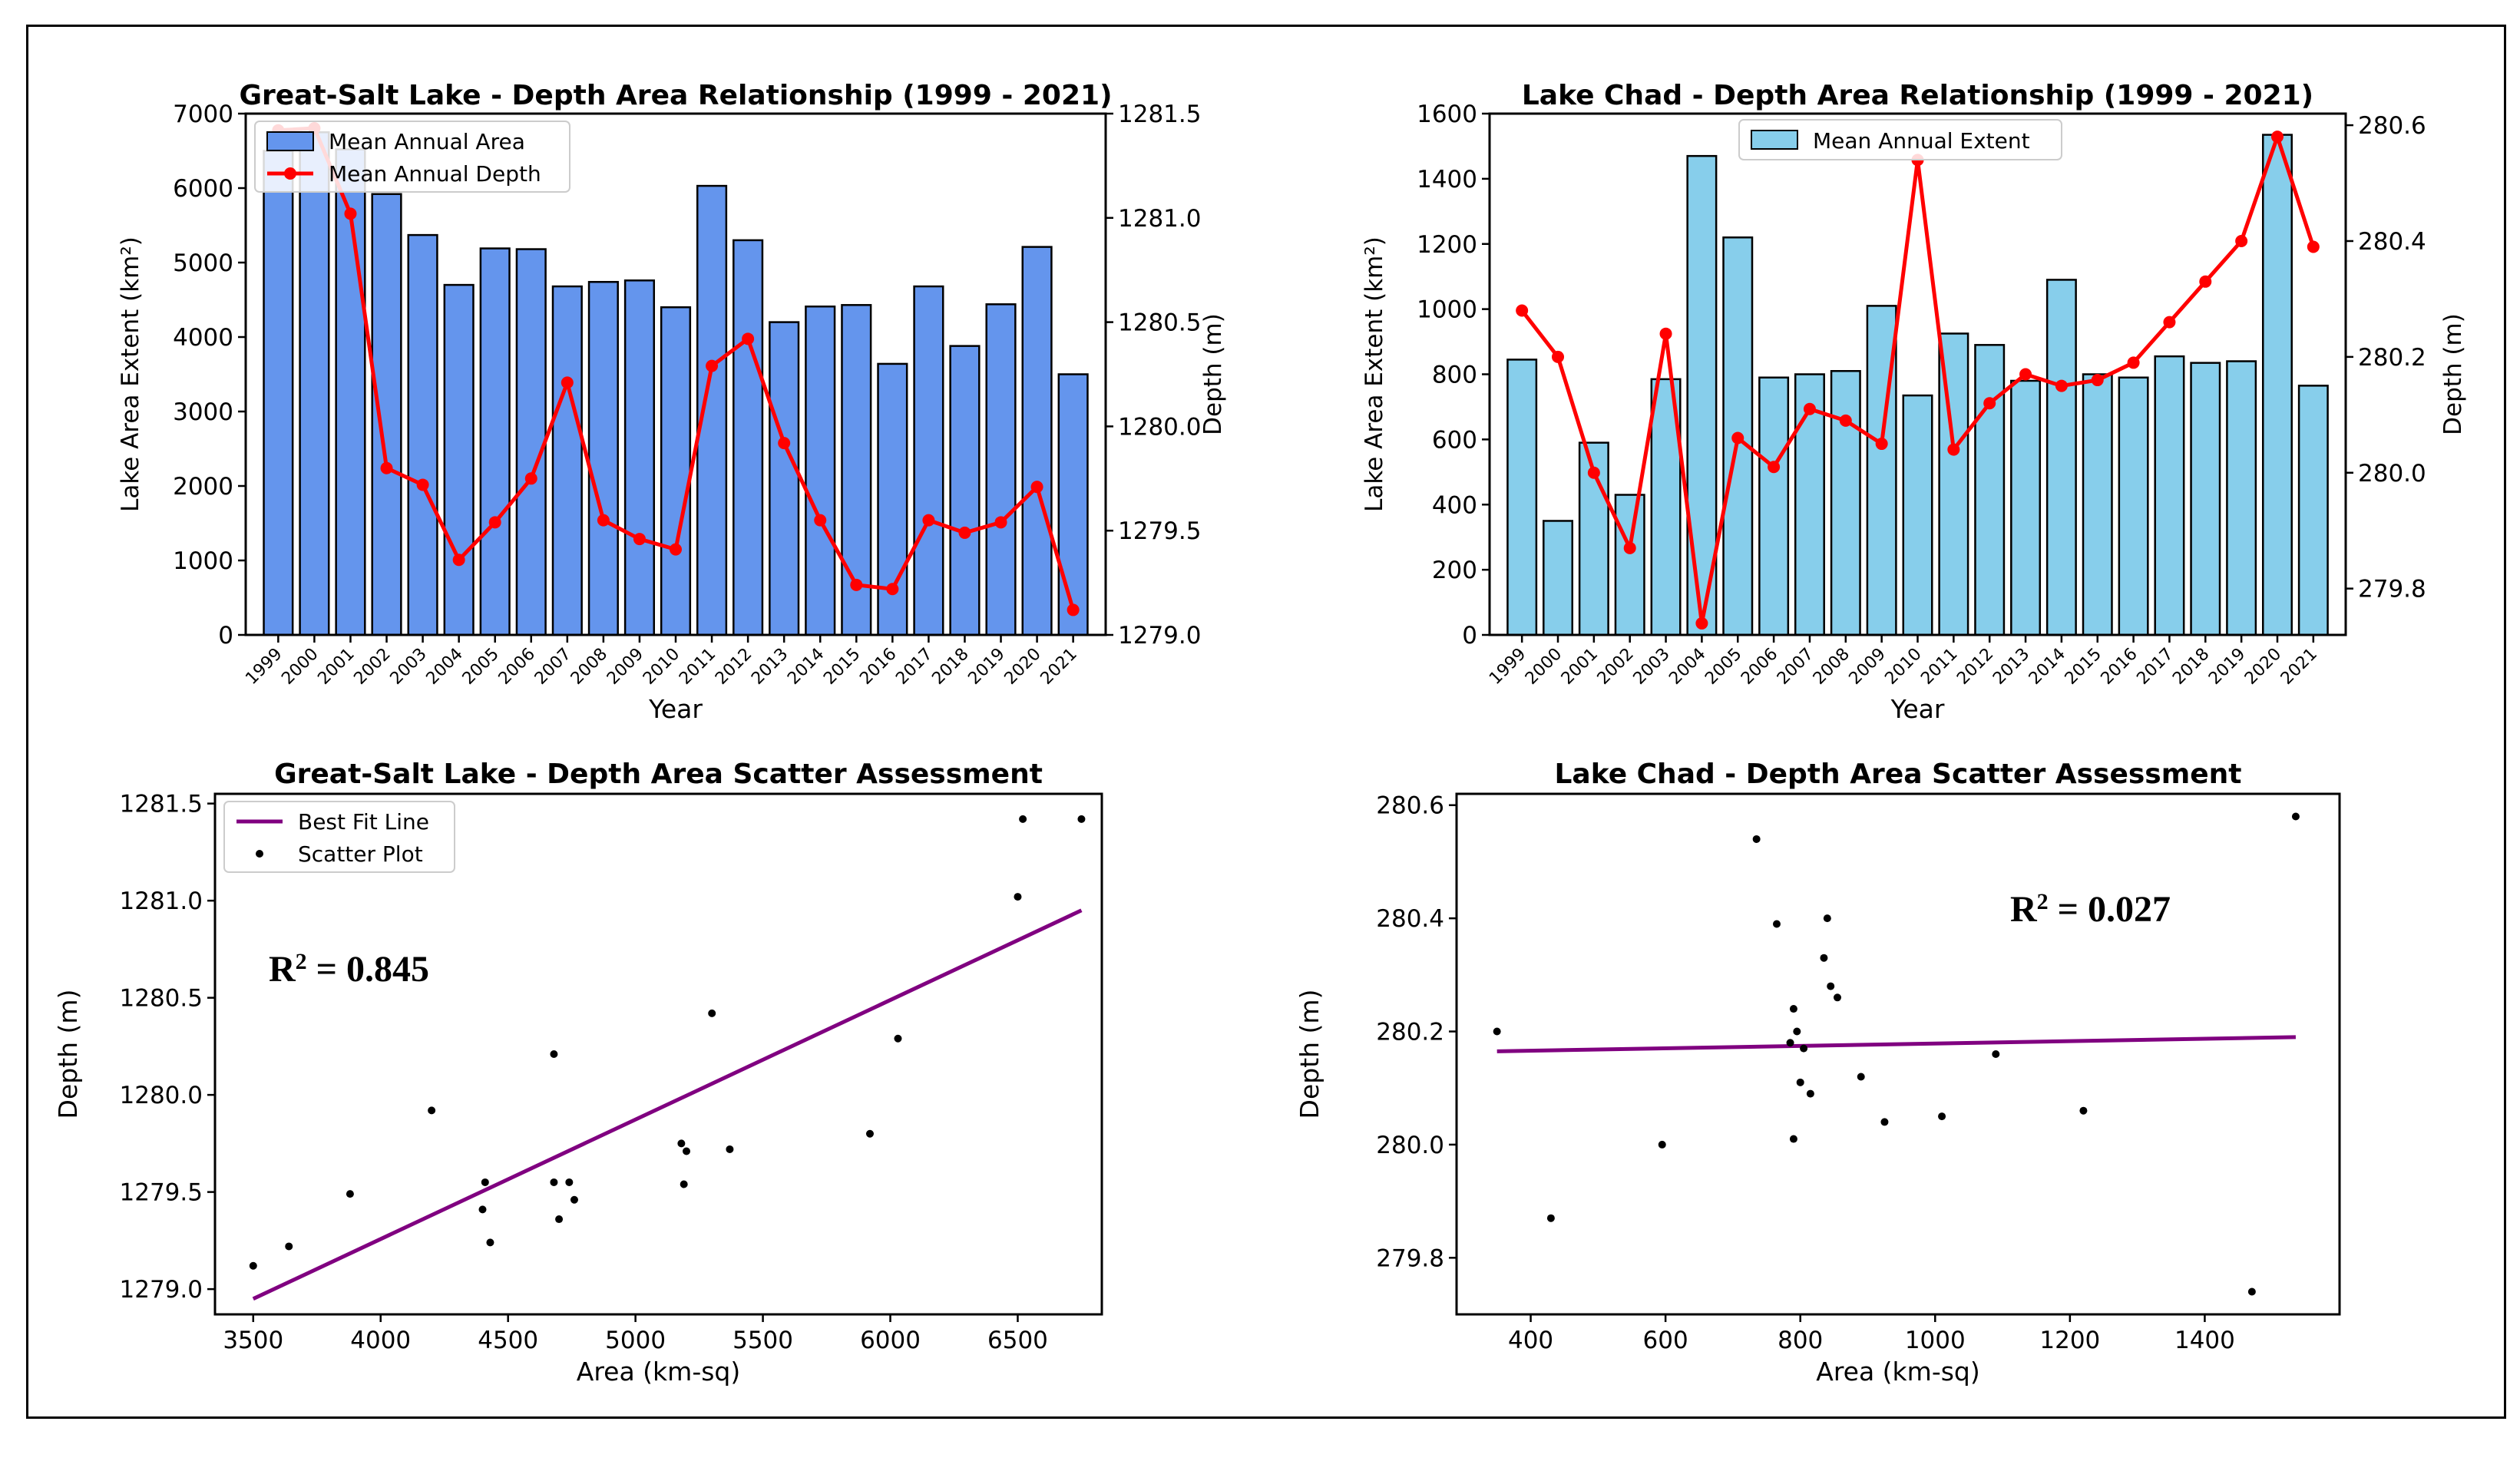  What do you see at coordinates (226, 636) in the screenshot?
I see `gs_bar-ytick-label: 0` at bounding box center [226, 636].